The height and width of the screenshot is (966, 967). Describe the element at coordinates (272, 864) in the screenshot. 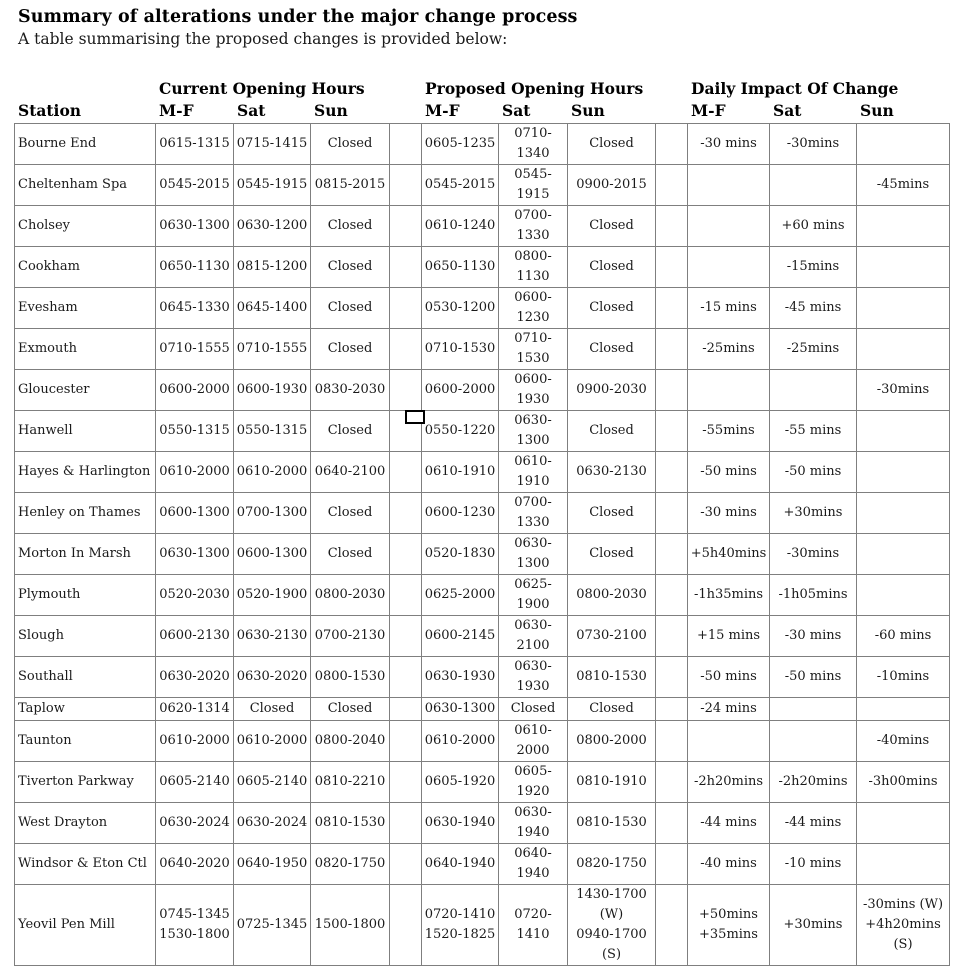

I see `value-cell: 0640-1950` at that location.